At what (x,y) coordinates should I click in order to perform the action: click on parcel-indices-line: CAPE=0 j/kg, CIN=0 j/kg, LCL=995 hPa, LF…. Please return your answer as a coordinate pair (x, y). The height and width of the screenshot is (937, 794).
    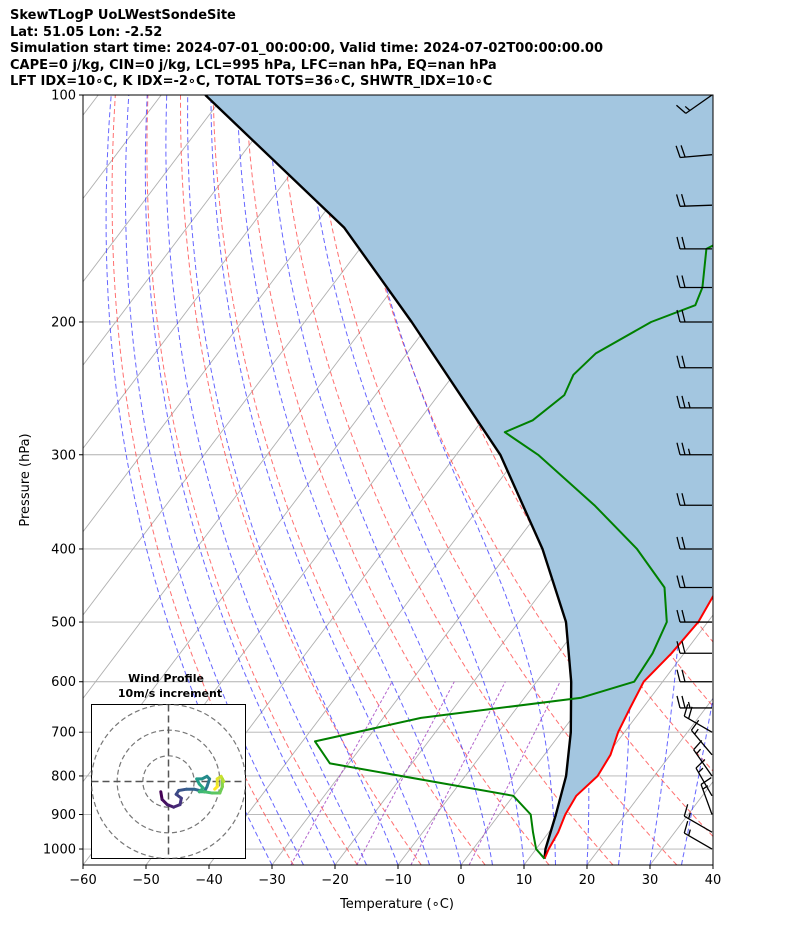
    Looking at the image, I should click on (253, 65).